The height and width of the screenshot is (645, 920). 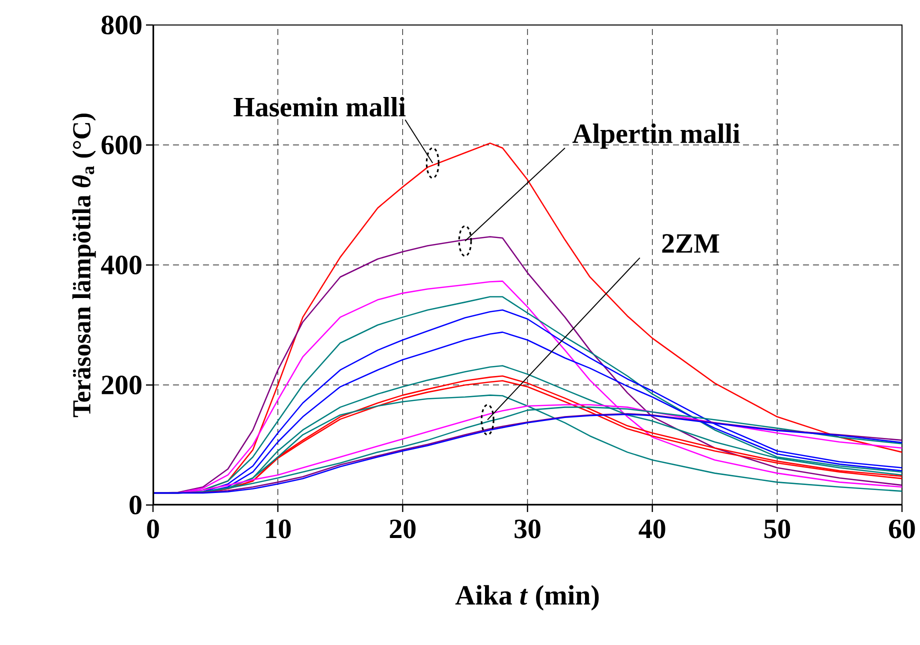 I want to click on x-tick-label: 30, so click(x=527, y=529).